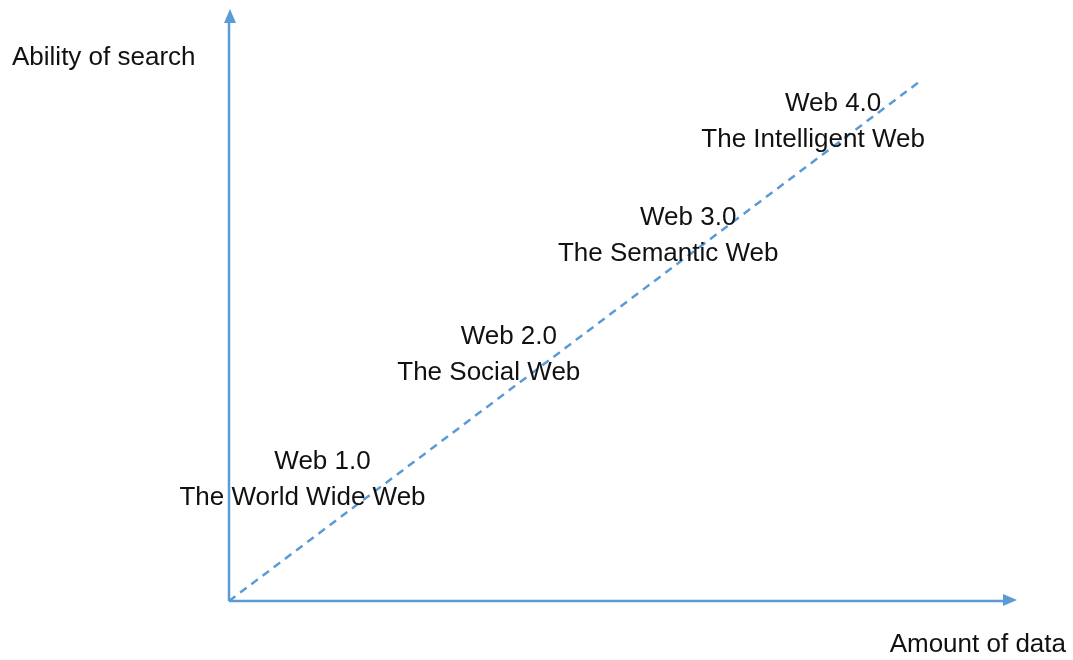 The height and width of the screenshot is (660, 1073). I want to click on x-axis-title: Amount of data, so click(978, 643).